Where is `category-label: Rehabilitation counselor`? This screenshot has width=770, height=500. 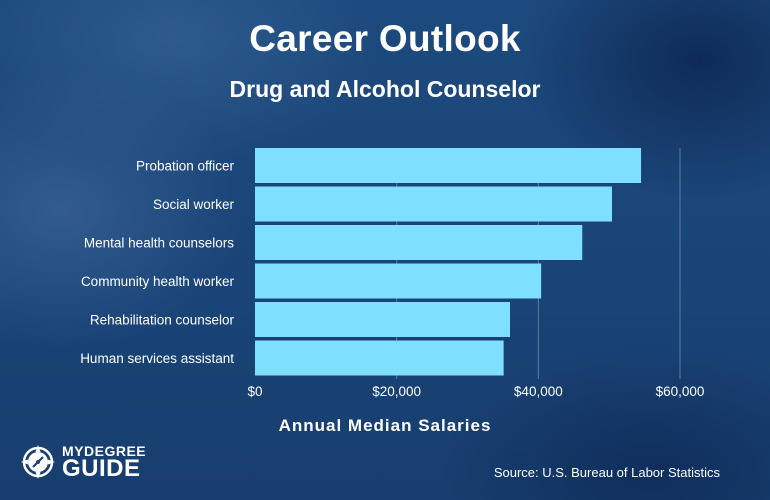
category-label: Rehabilitation counselor is located at coordinates (162, 320).